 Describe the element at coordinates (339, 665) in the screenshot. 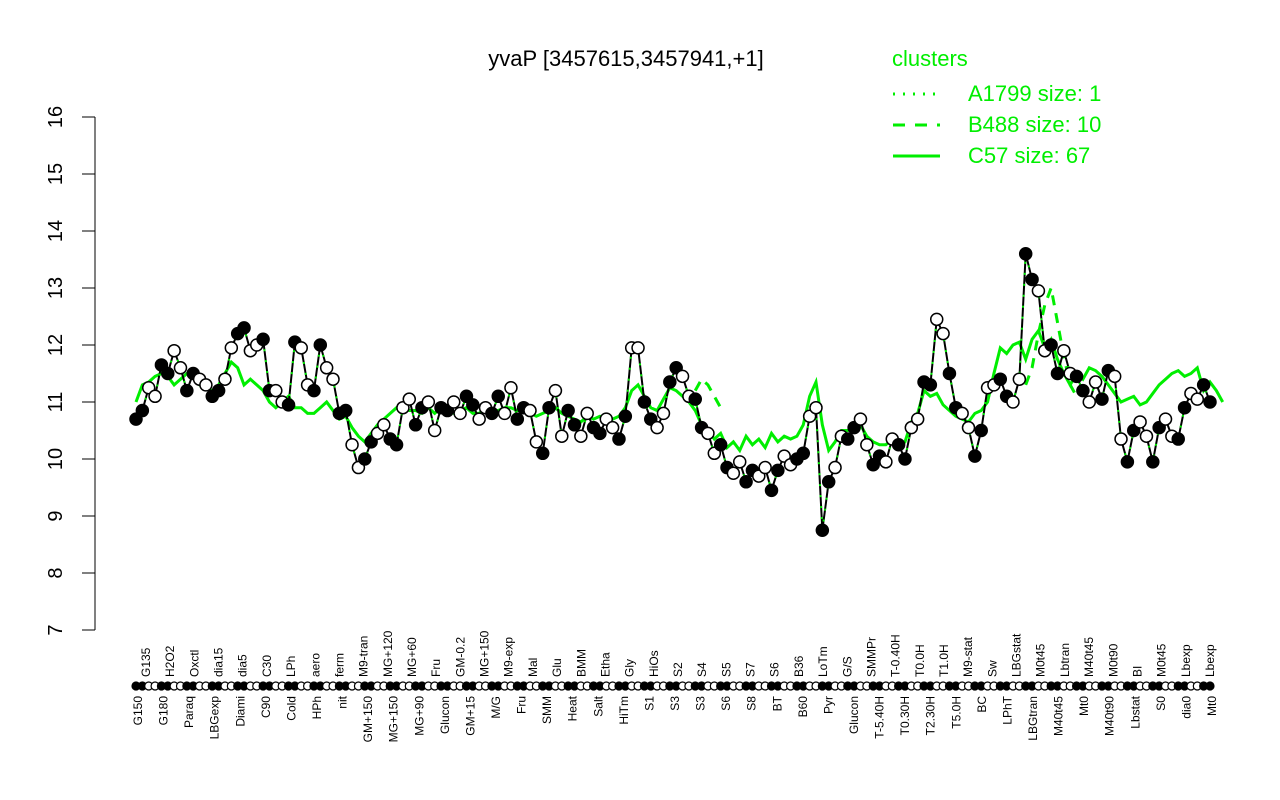

I see `x-tick-label: ferm` at that location.